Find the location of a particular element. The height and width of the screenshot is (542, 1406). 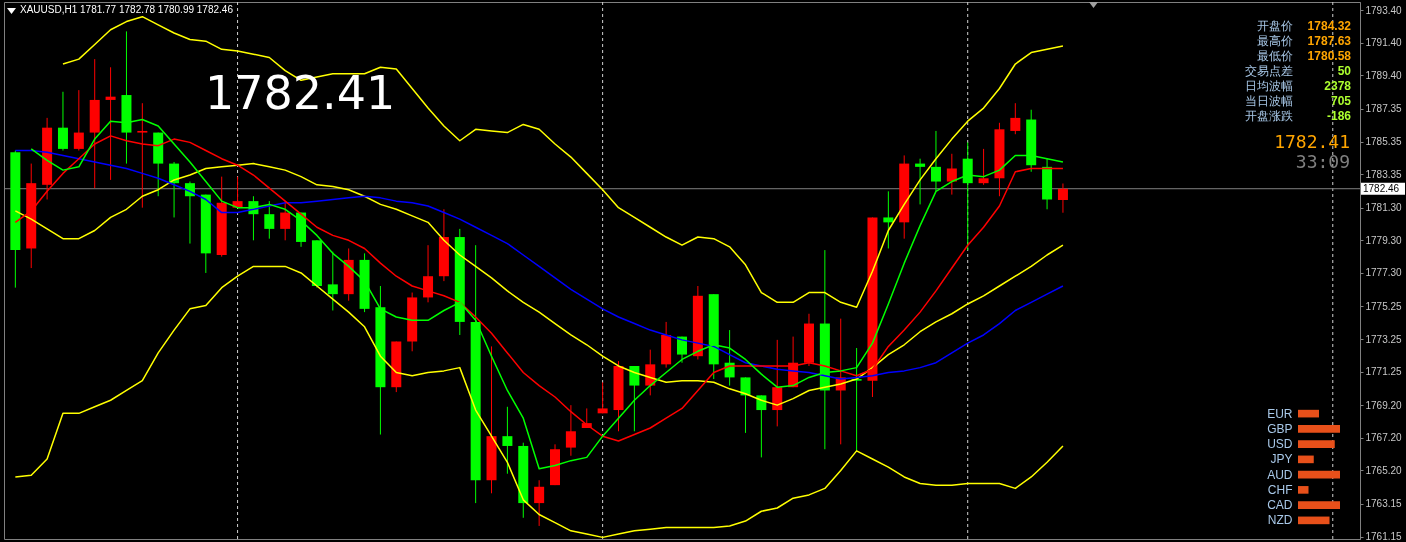

text: 1782.41 is located at coordinates (1312, 141).